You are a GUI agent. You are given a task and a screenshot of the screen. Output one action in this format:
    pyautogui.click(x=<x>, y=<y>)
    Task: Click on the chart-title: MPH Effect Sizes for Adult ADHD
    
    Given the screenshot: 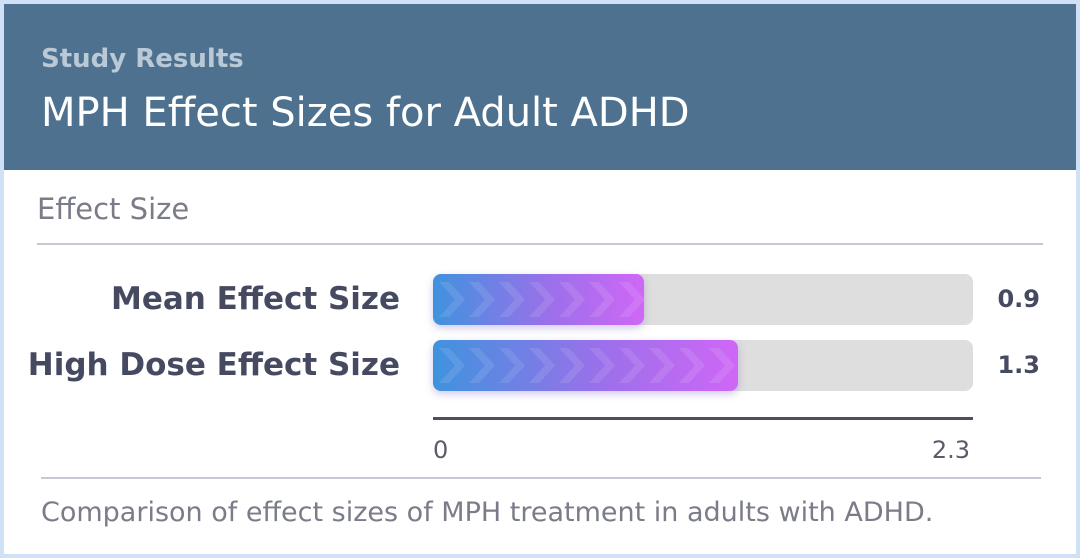 What is the action you would take?
    pyautogui.click(x=365, y=113)
    